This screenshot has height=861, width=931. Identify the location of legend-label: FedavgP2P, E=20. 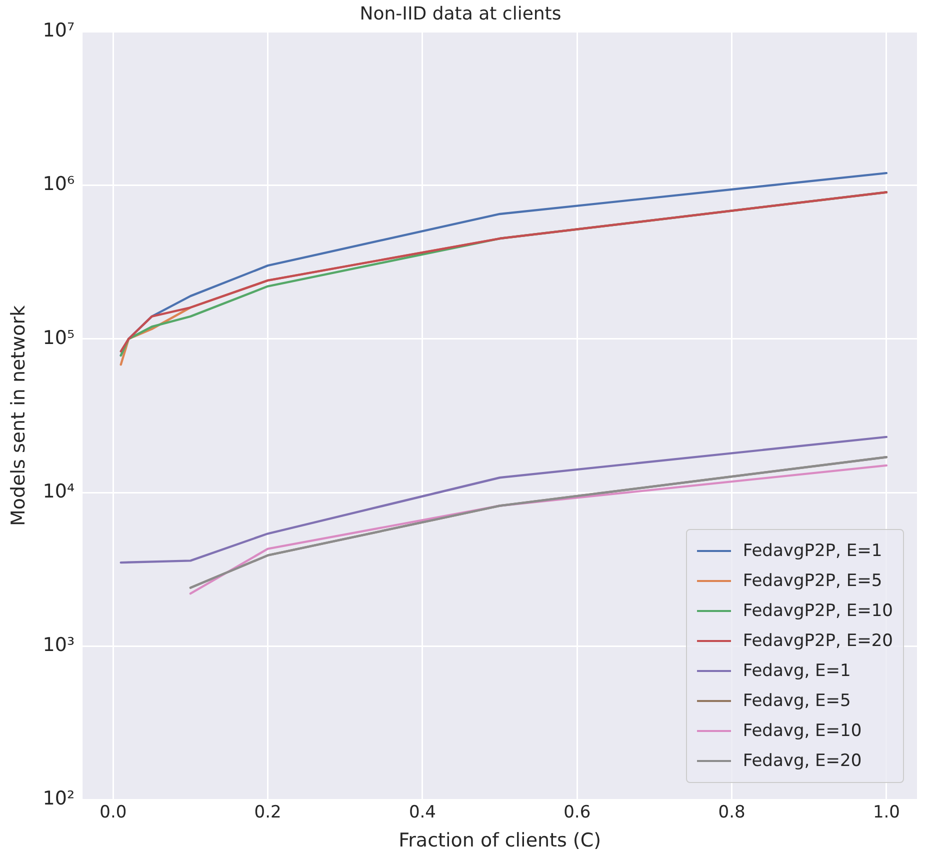
(817, 641).